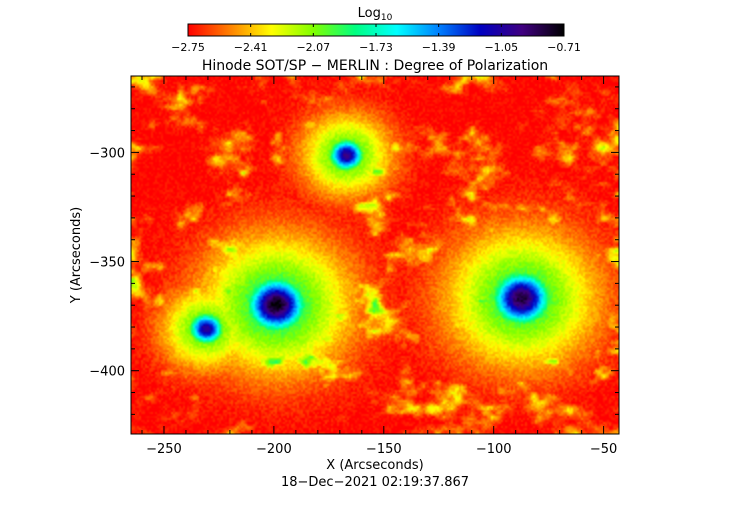 The height and width of the screenshot is (512, 750). I want to click on x-tick-label: −200, so click(274, 449).